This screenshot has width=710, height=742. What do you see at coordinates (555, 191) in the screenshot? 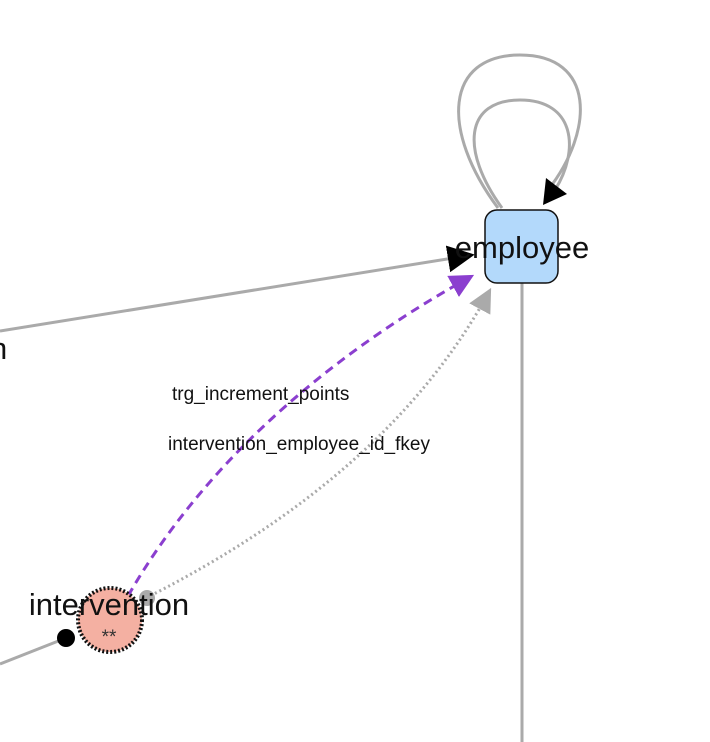
I see `self-loop-arrowhead` at bounding box center [555, 191].